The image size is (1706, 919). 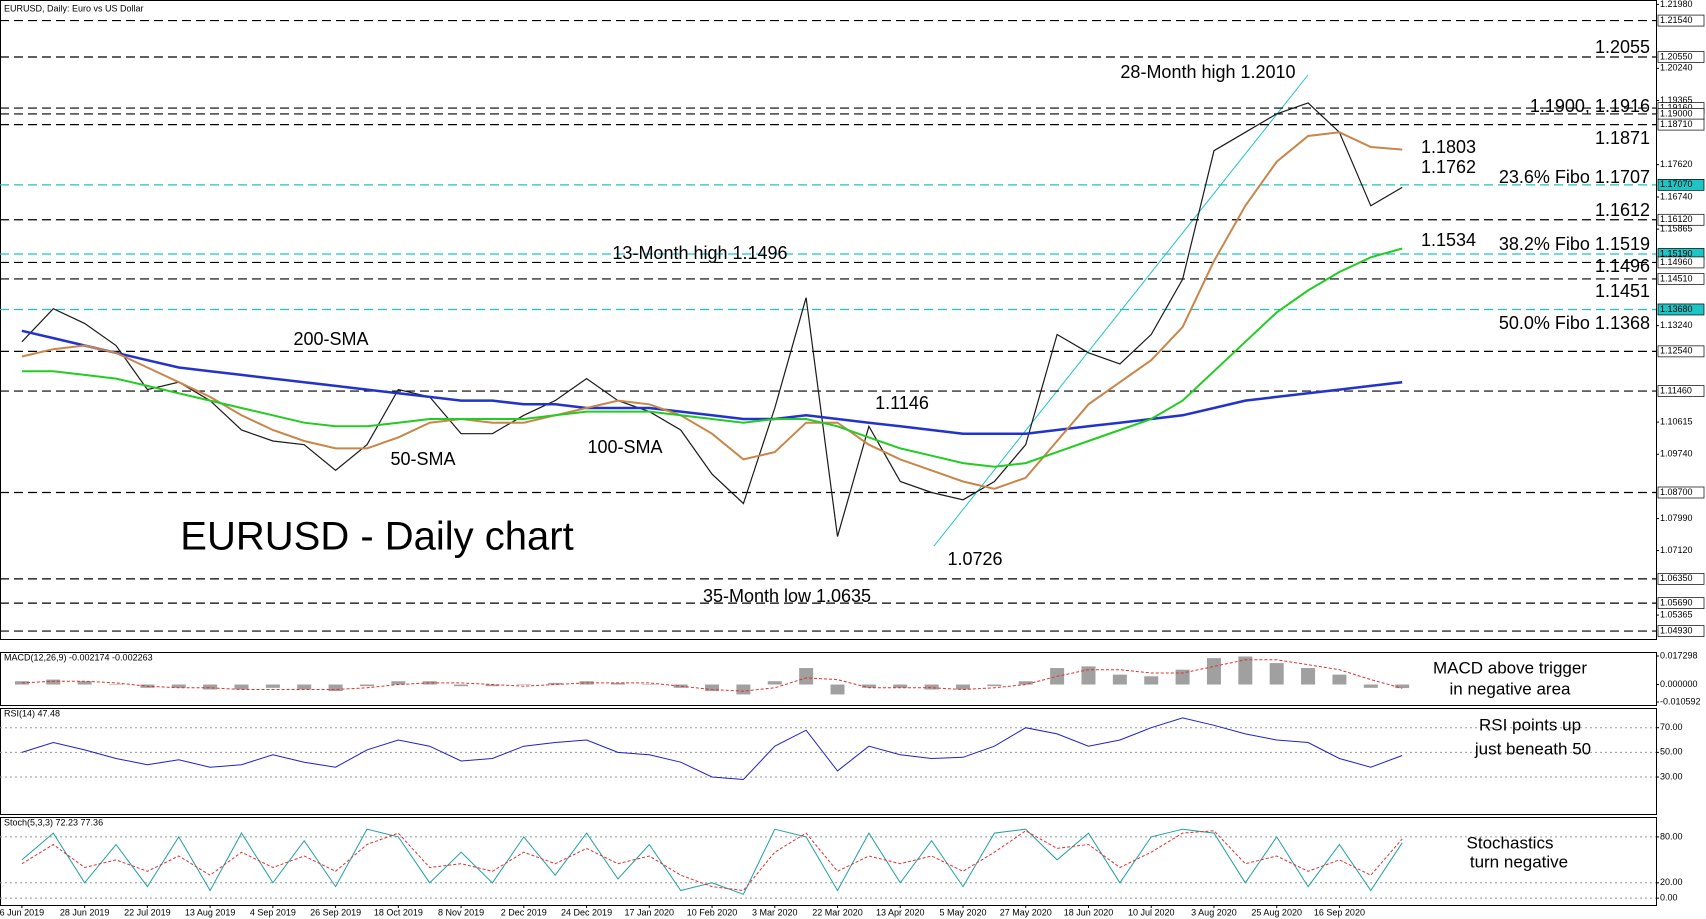 I want to click on annotation: 1.1871, so click(x=1622, y=138).